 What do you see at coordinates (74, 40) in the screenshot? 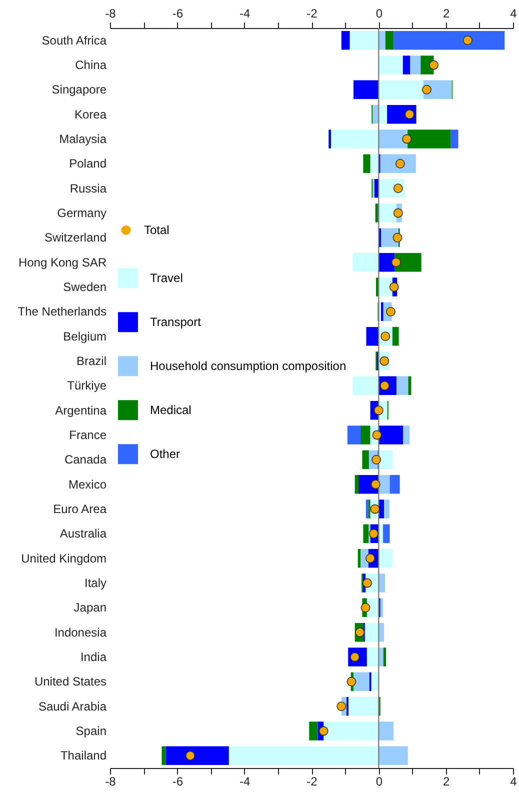
I see `y-tick-label: South Africa` at bounding box center [74, 40].